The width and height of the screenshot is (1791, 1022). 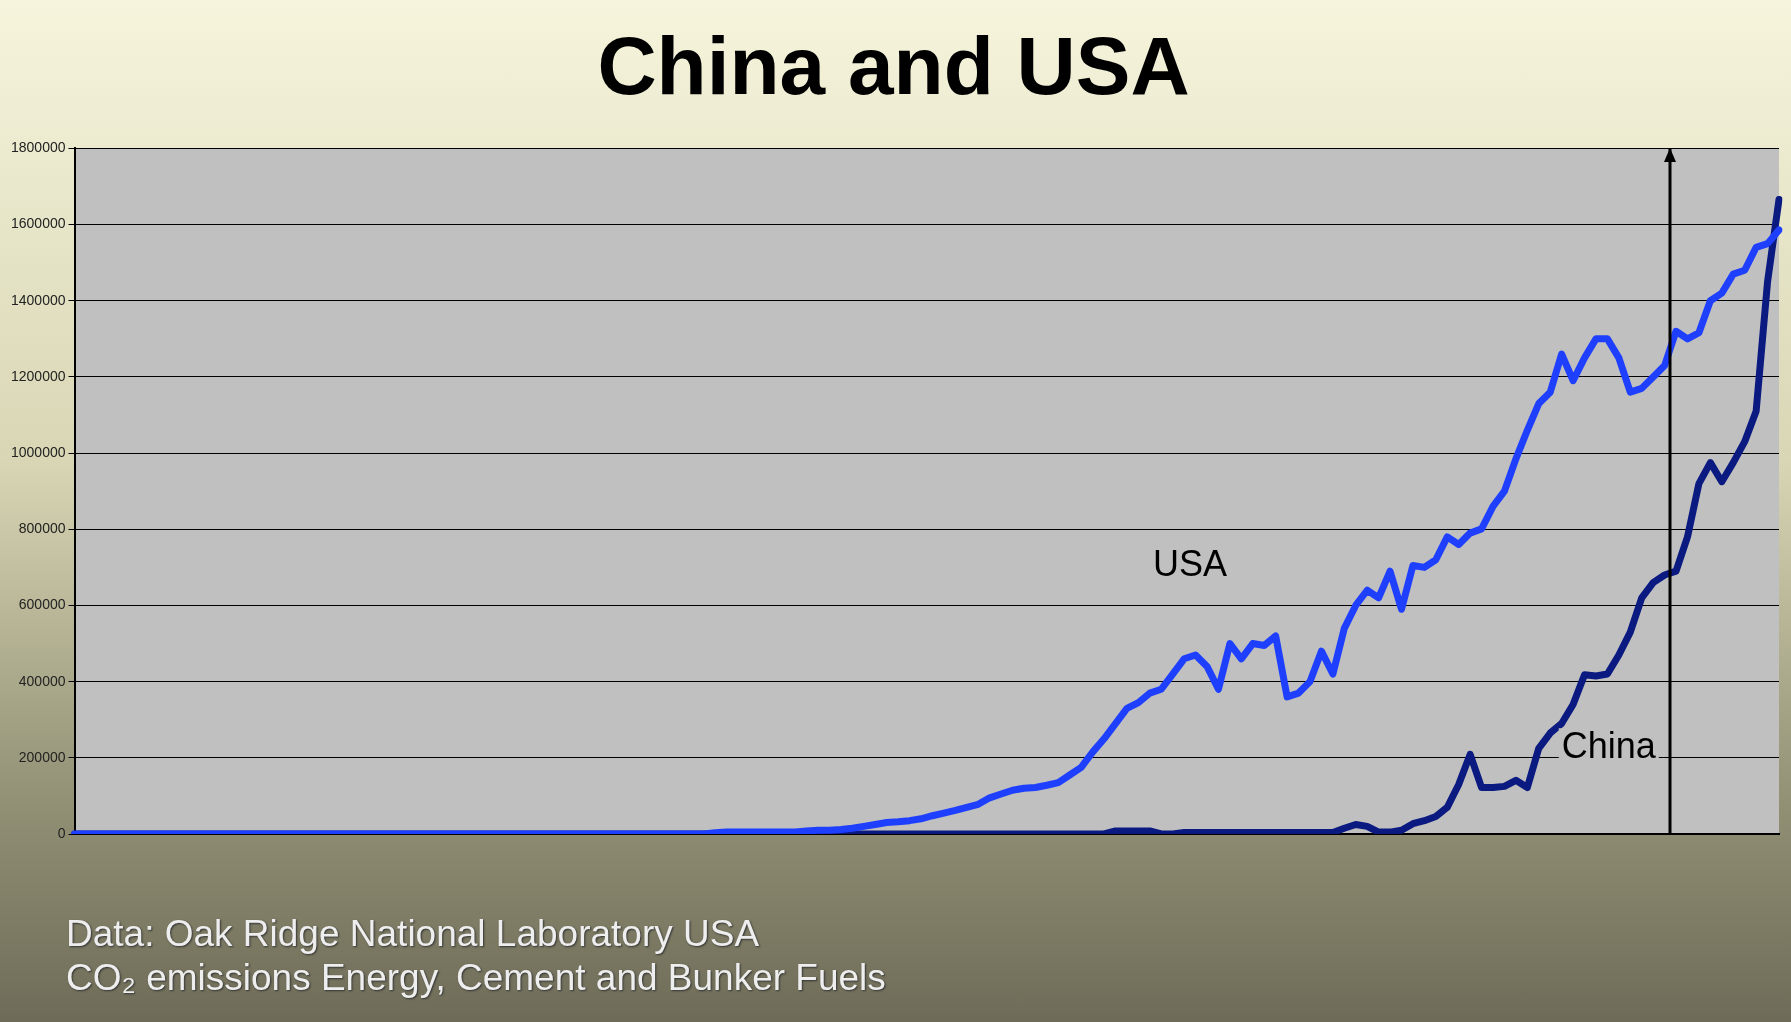 What do you see at coordinates (42, 680) in the screenshot?
I see `y-tick-label: 400000` at bounding box center [42, 680].